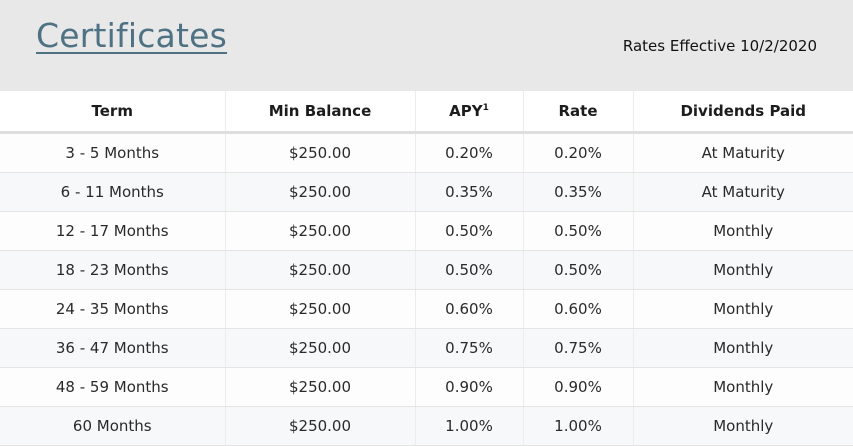 The width and height of the screenshot is (853, 446). Describe the element at coordinates (469, 387) in the screenshot. I see `cell-apy: 0.90%` at that location.